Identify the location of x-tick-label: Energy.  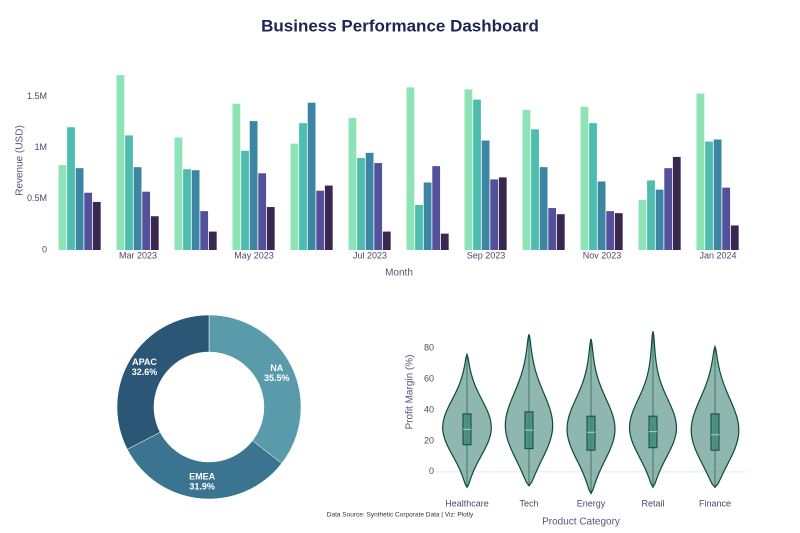
(591, 503).